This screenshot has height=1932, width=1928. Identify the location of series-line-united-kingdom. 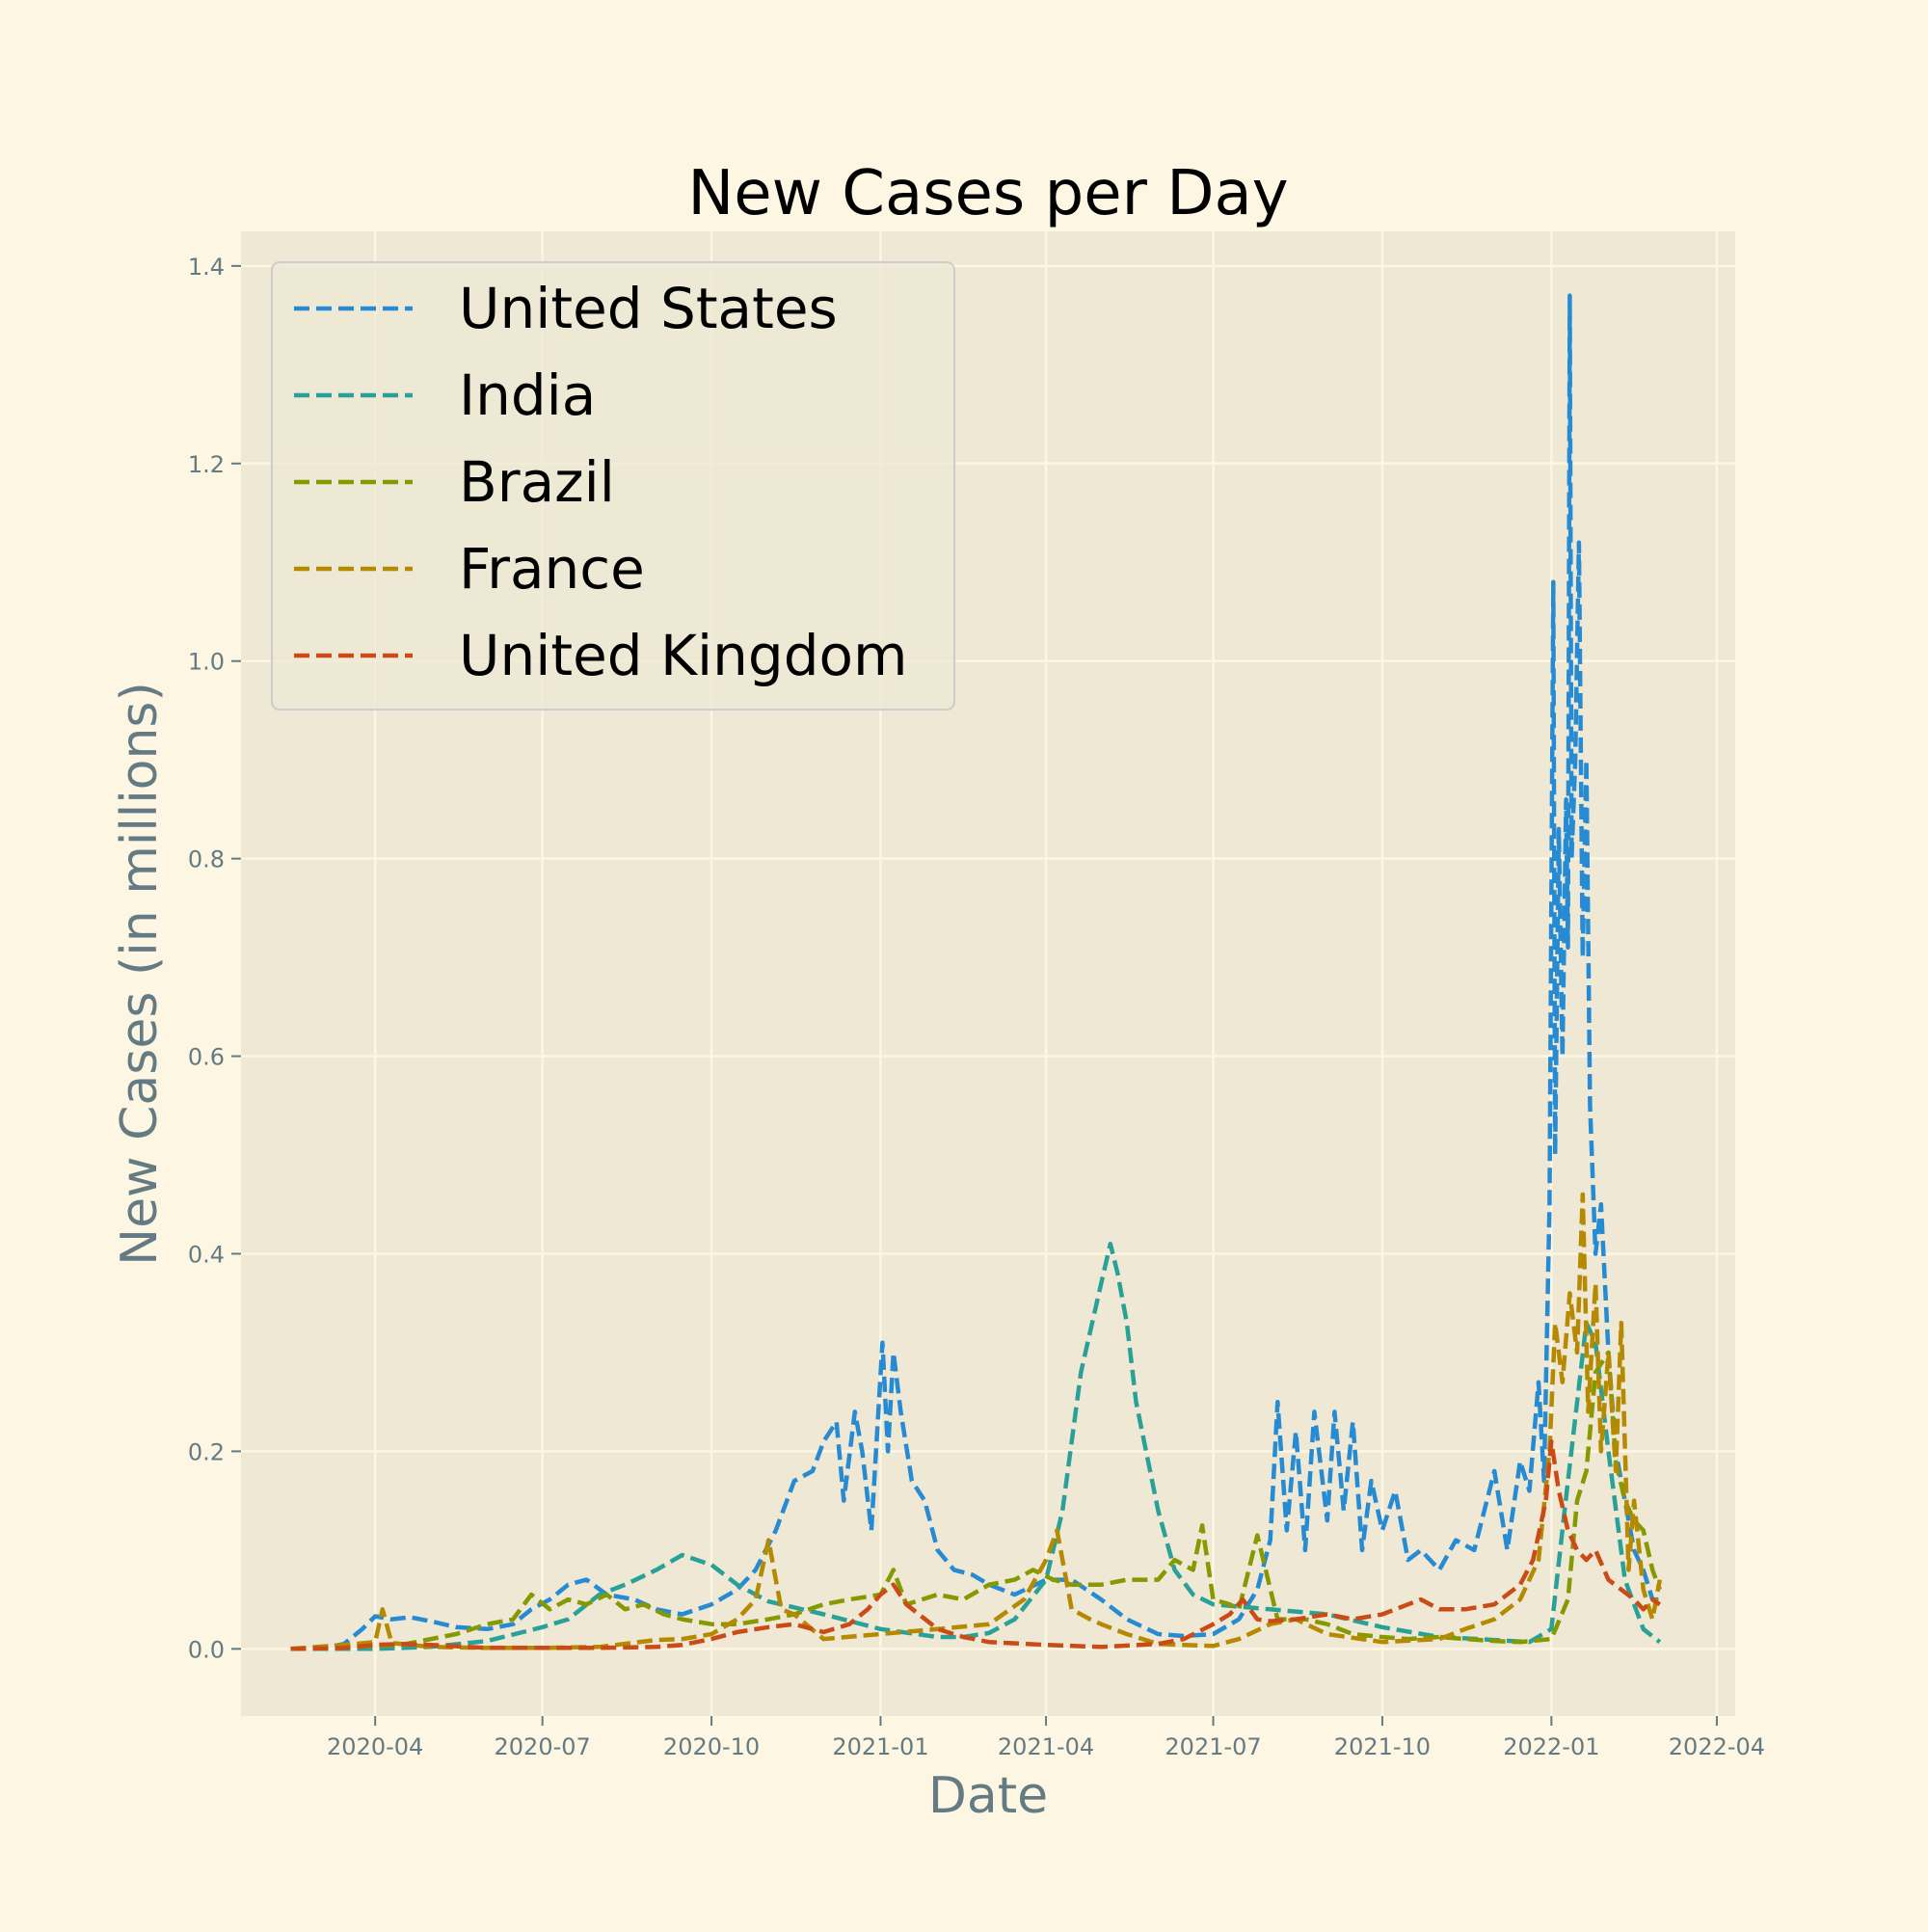
(976, 1545).